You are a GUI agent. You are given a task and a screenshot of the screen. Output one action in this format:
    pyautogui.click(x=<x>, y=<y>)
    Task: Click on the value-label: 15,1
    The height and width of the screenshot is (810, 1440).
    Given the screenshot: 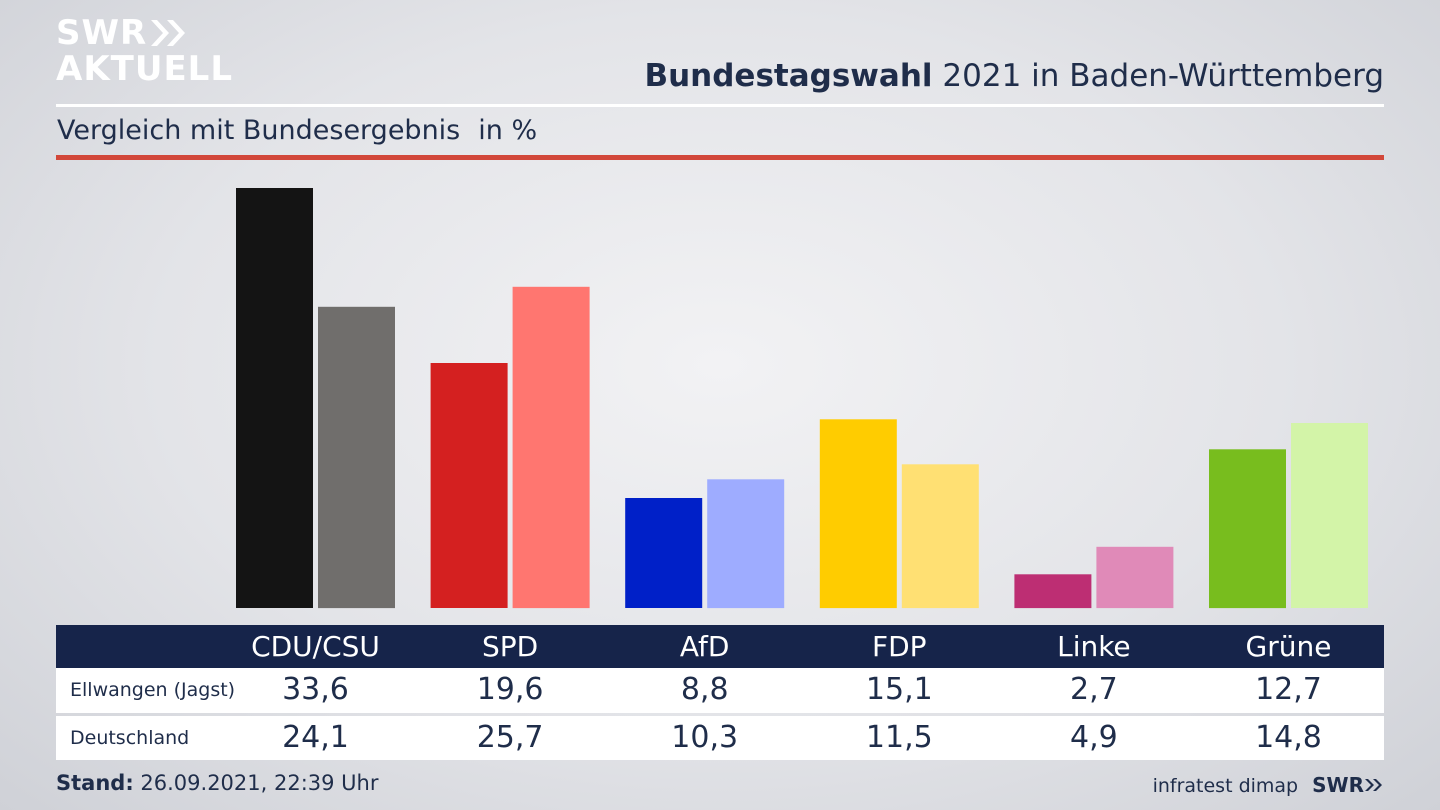 What is the action you would take?
    pyautogui.click(x=899, y=689)
    